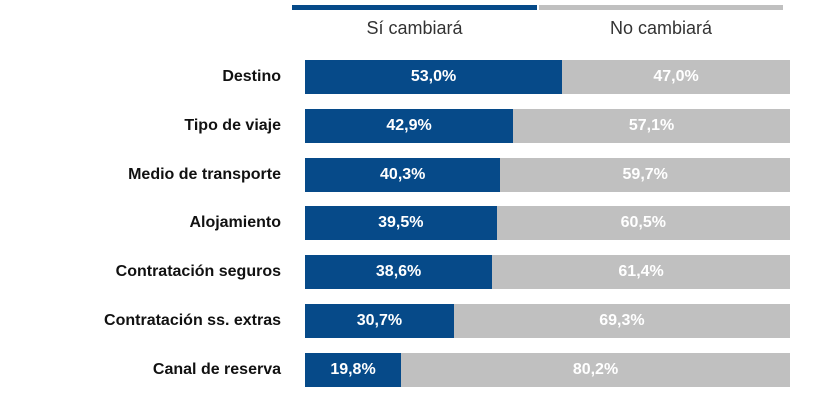 The width and height of the screenshot is (813, 413). I want to click on value-label-si: 39,5%, so click(401, 223).